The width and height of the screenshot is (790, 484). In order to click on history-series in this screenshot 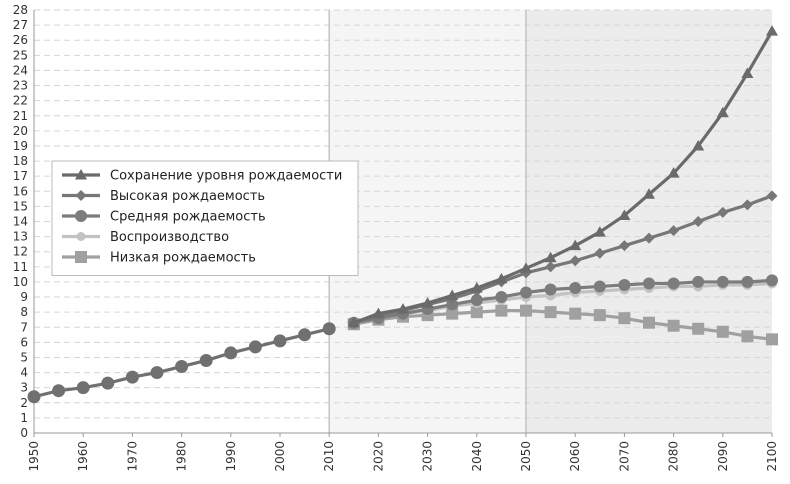, I will do `click(181, 363)`.